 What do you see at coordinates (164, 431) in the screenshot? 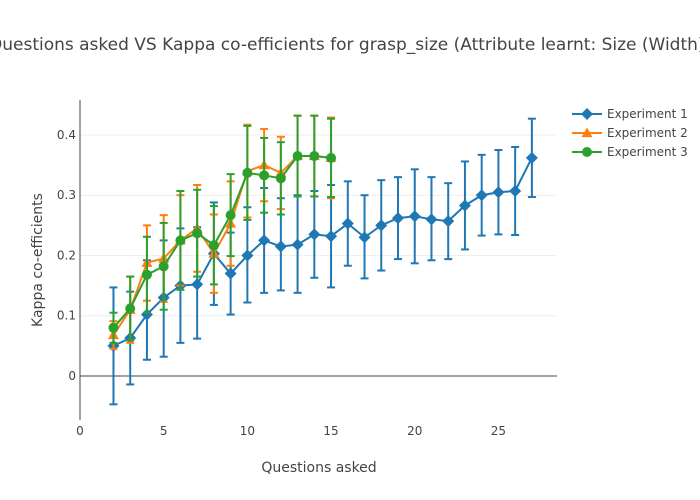
I see `x-tick-label: 5` at bounding box center [164, 431].